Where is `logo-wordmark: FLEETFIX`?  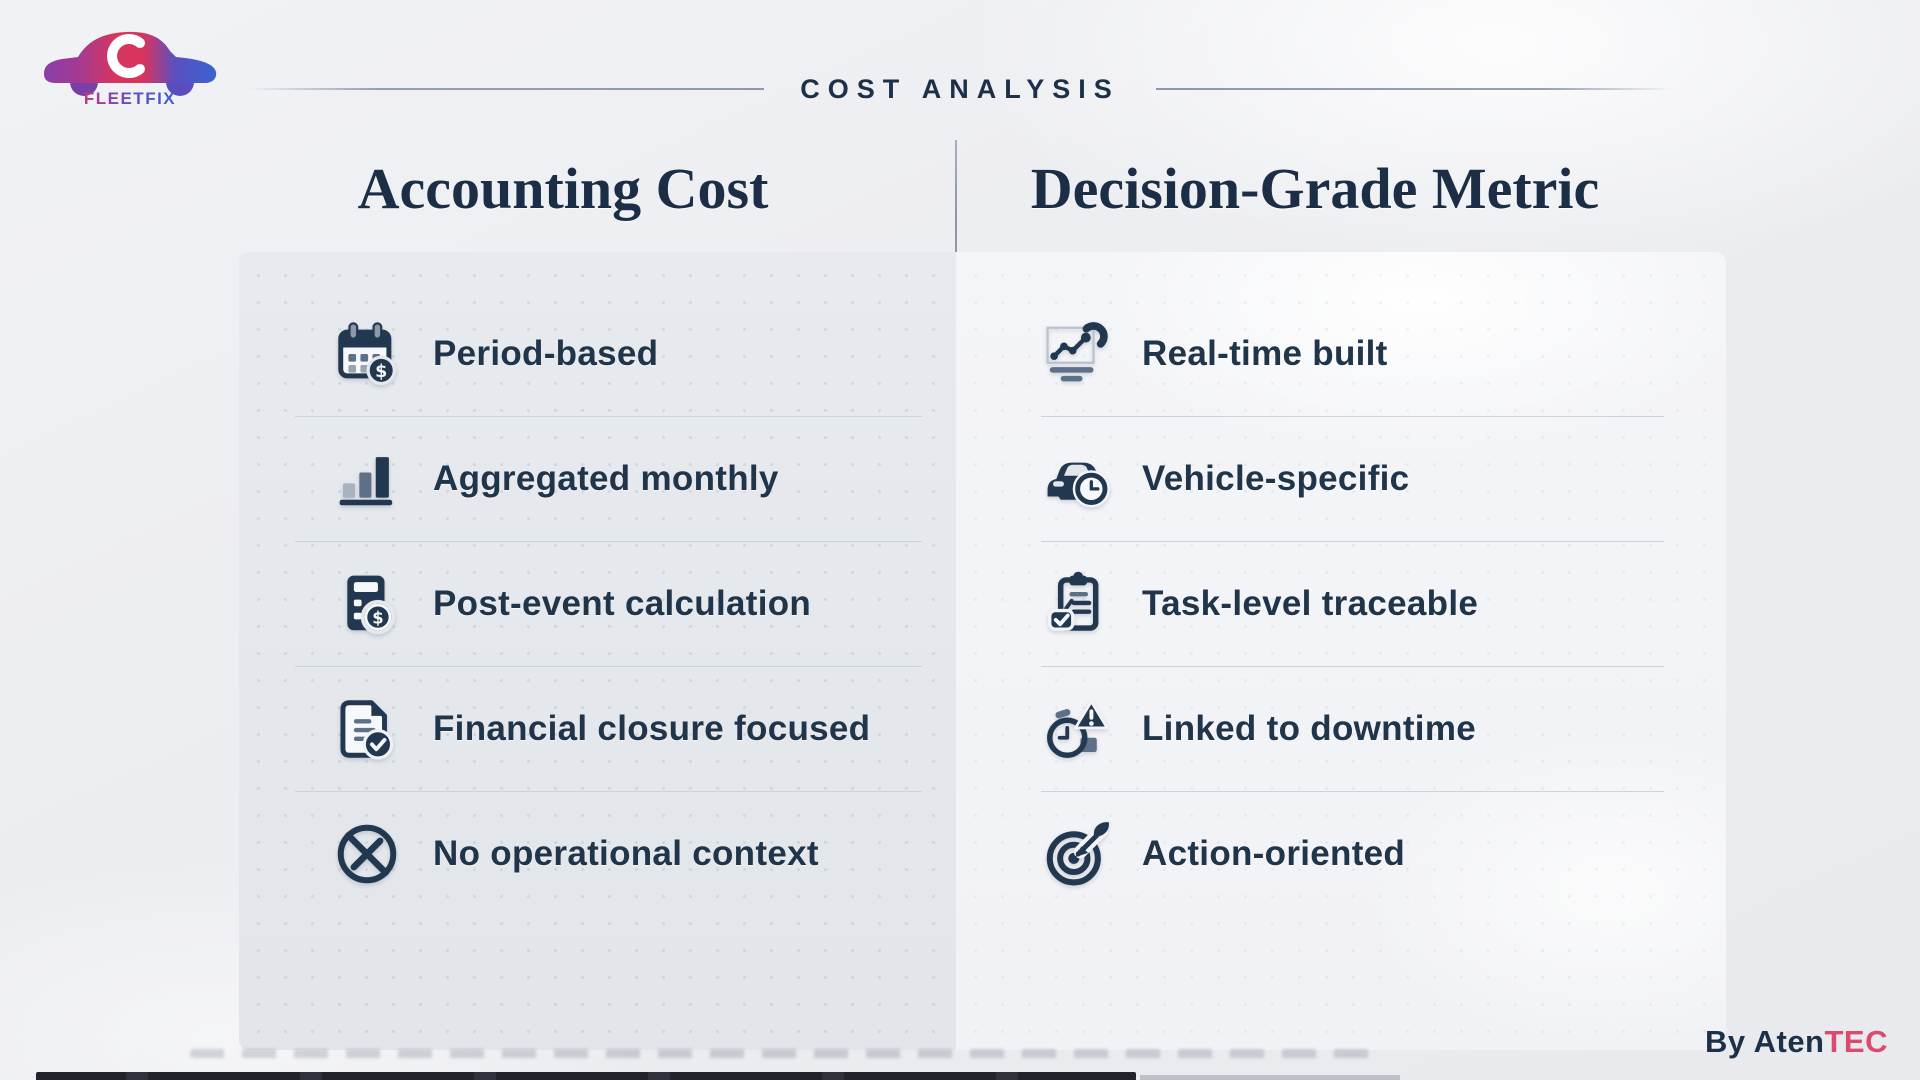
logo-wordmark: FLEETFIX is located at coordinates (130, 98).